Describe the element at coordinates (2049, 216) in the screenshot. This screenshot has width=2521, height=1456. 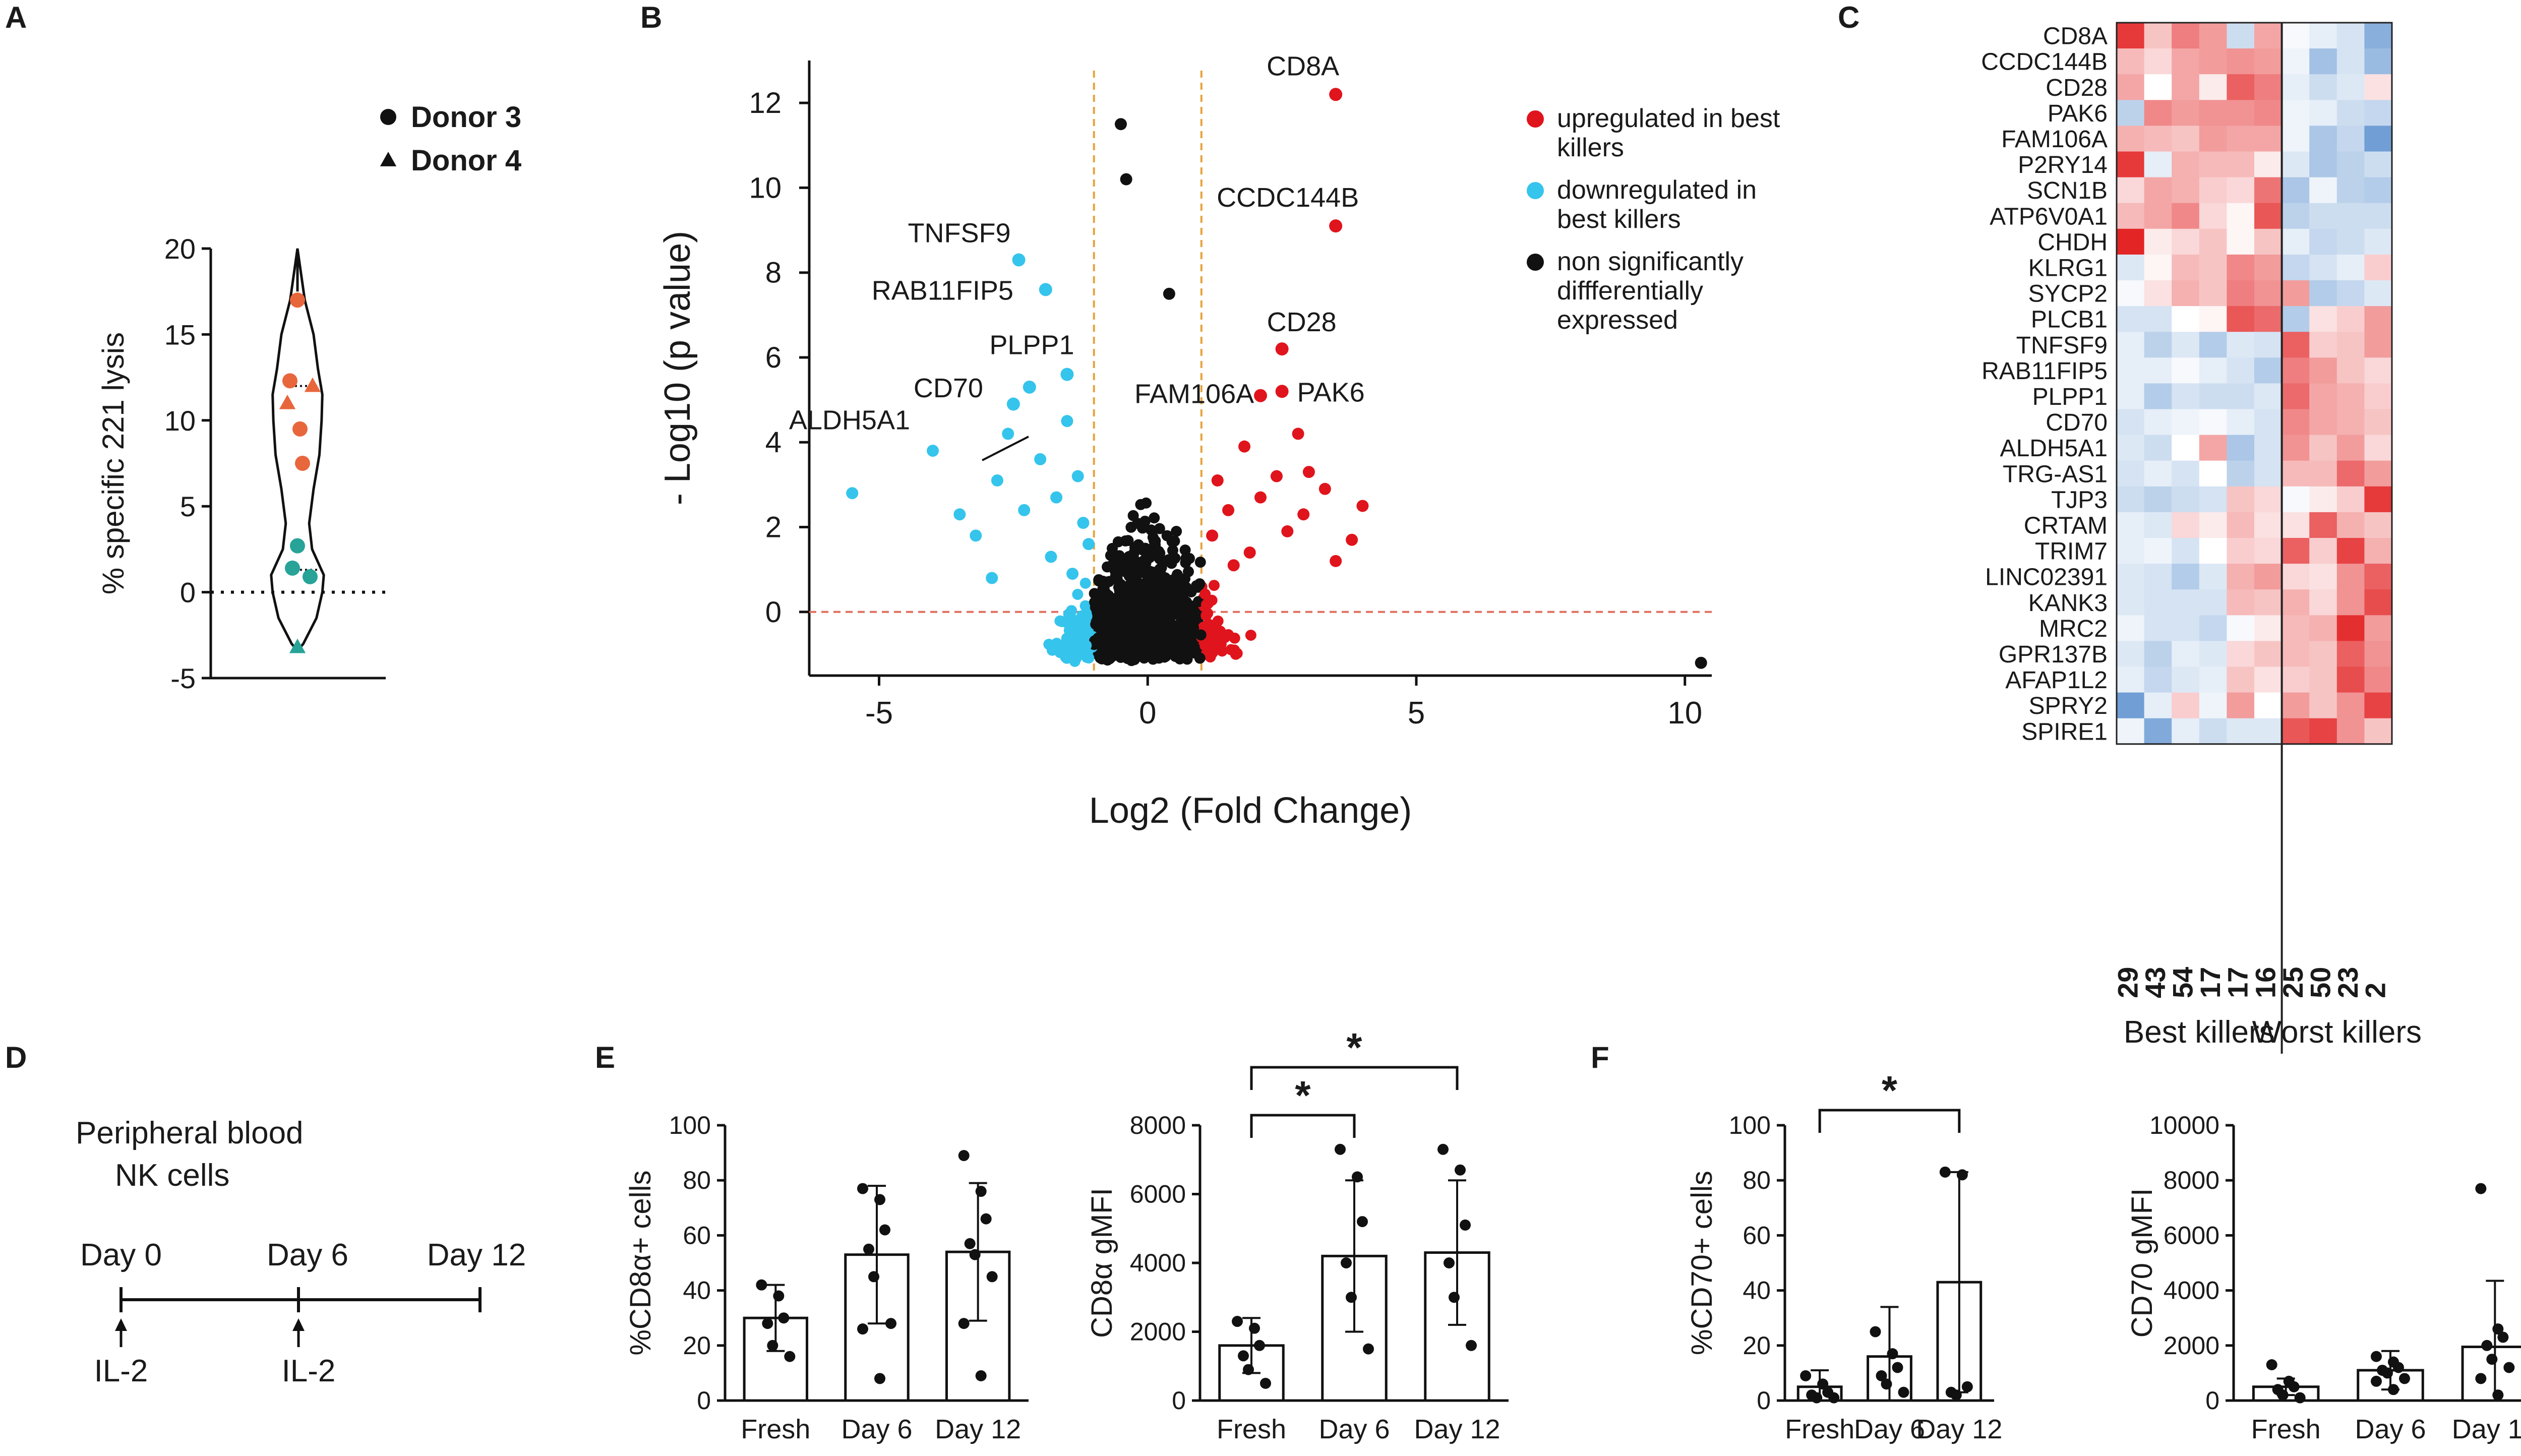
I see `heatmap-row-label: ATP6V0A1` at that location.